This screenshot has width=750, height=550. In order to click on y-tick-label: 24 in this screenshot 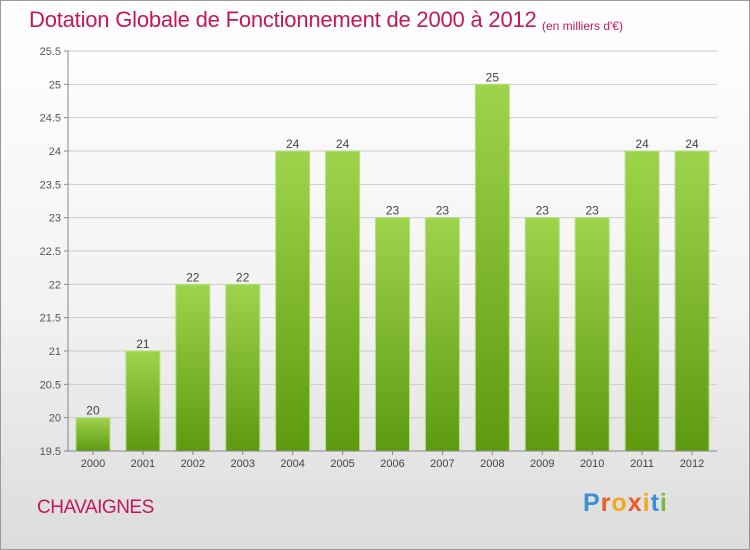, I will do `click(55, 152)`.